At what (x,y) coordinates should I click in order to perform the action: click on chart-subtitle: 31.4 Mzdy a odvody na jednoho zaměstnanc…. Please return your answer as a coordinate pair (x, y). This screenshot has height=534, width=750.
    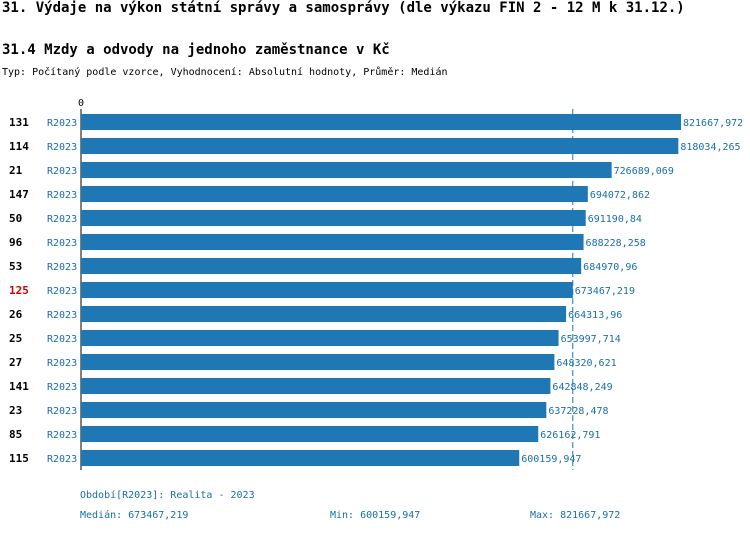
    Looking at the image, I should click on (196, 50).